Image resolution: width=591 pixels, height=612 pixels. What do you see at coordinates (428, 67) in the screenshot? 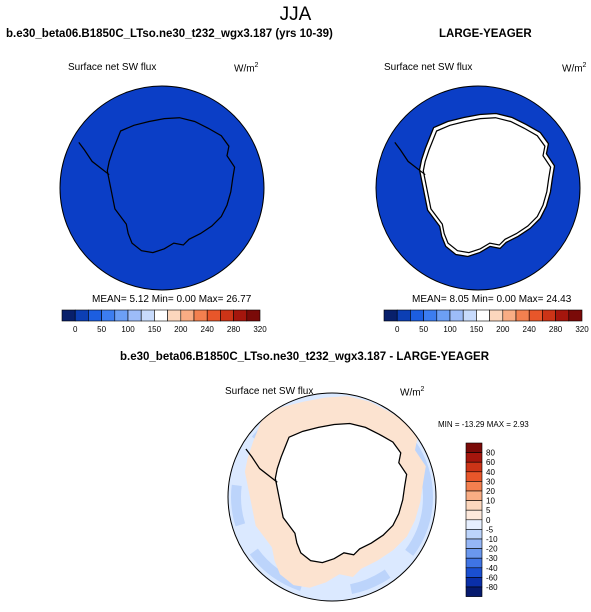
I see `ref-variable-label: Surface net SW flux` at bounding box center [428, 67].